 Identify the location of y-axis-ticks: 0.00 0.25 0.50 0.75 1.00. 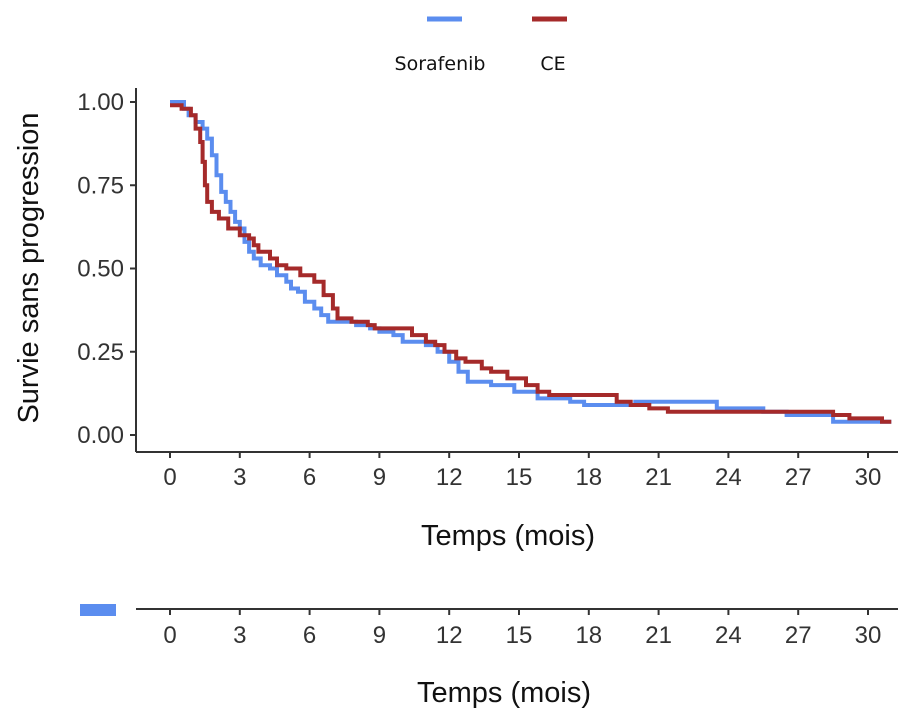
(106, 269).